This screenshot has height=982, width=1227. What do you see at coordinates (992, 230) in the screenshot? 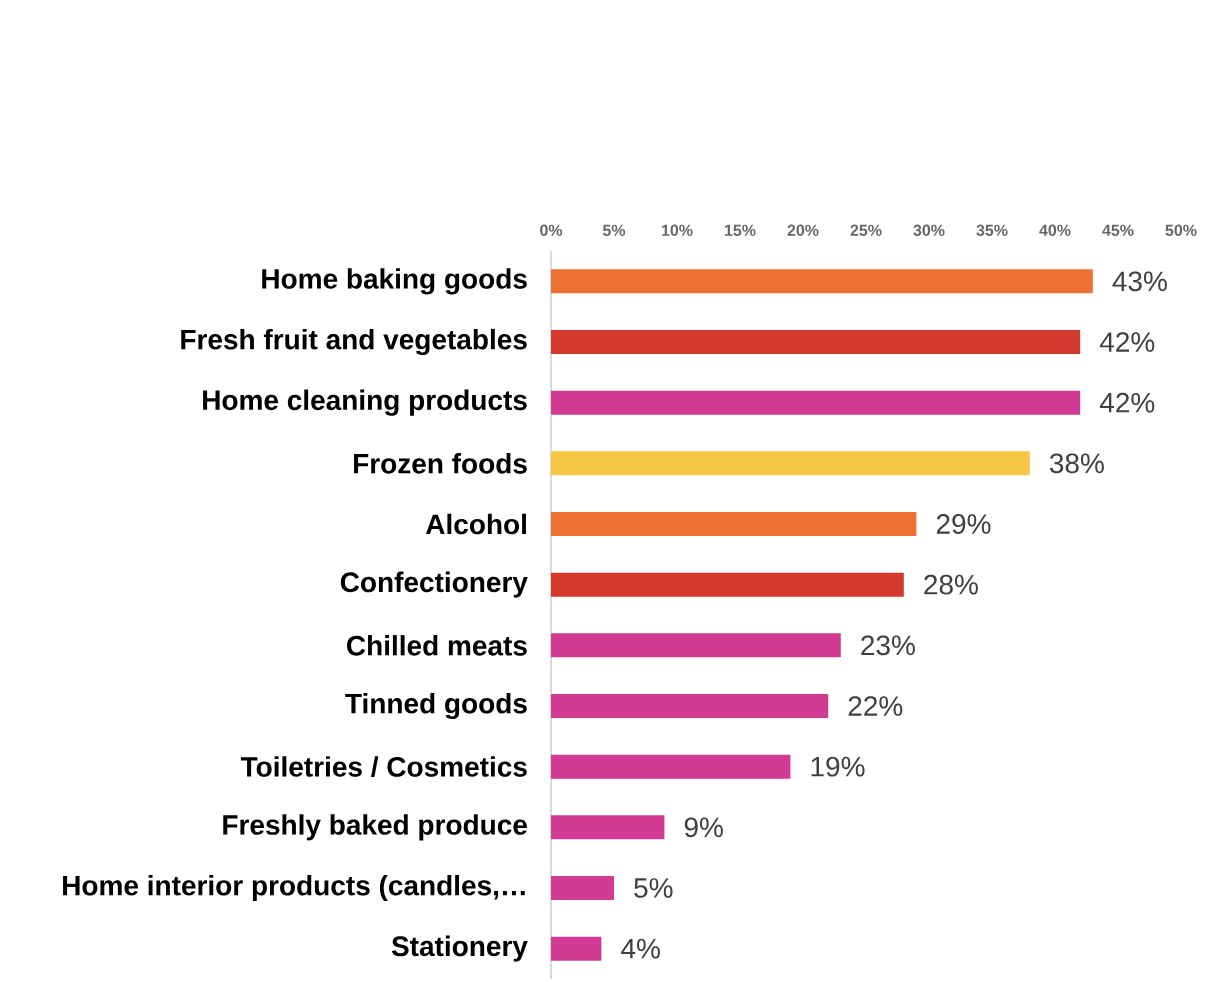
I see `x-tick-label: 35%` at bounding box center [992, 230].